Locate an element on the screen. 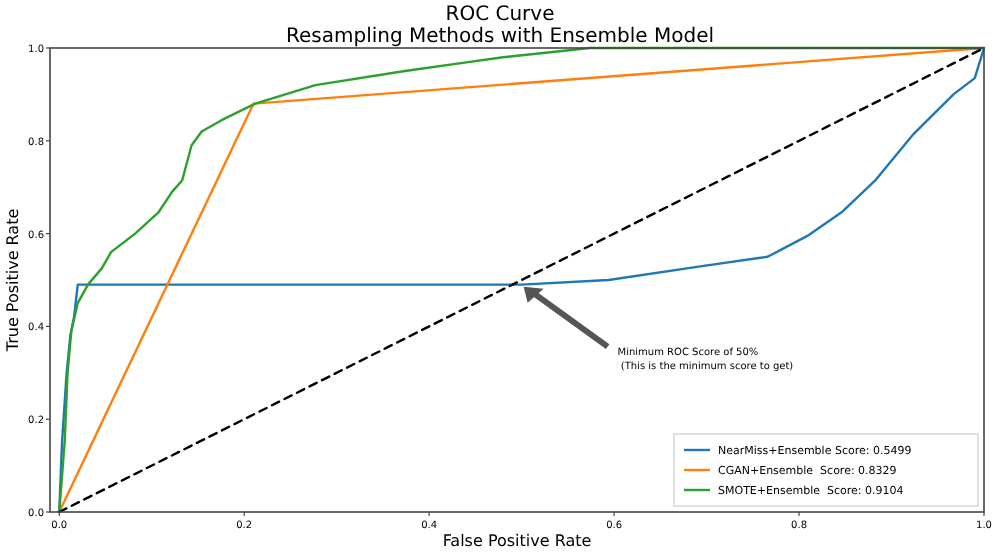  x-axis-title: False Positive Rate is located at coordinates (517, 541).